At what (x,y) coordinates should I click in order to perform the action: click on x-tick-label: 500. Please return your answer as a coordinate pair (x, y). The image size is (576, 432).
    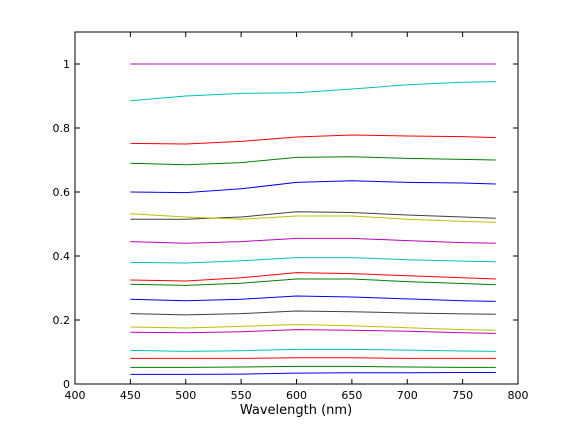
    Looking at the image, I should click on (185, 395).